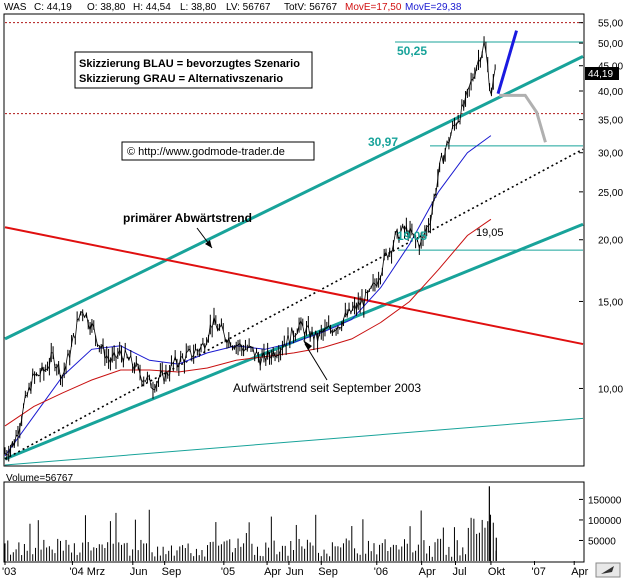 Image resolution: width=626 pixels, height=579 pixels. What do you see at coordinates (507, 62) in the screenshot?
I see `scenario-blue-projection` at bounding box center [507, 62].